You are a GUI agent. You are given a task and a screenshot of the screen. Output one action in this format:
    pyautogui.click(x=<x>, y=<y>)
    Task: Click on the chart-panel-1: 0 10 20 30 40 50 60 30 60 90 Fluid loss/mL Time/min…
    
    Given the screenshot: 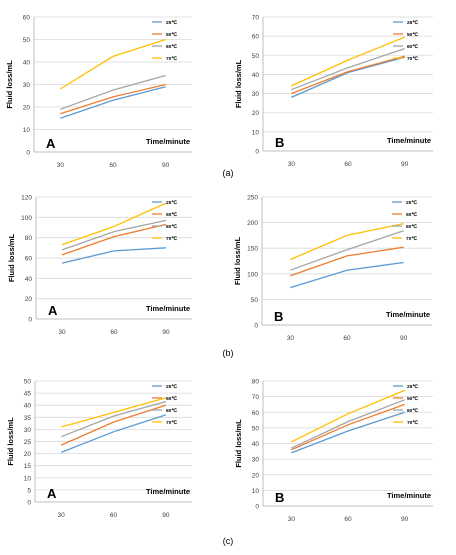 What is the action you would take?
    pyautogui.click(x=98, y=92)
    